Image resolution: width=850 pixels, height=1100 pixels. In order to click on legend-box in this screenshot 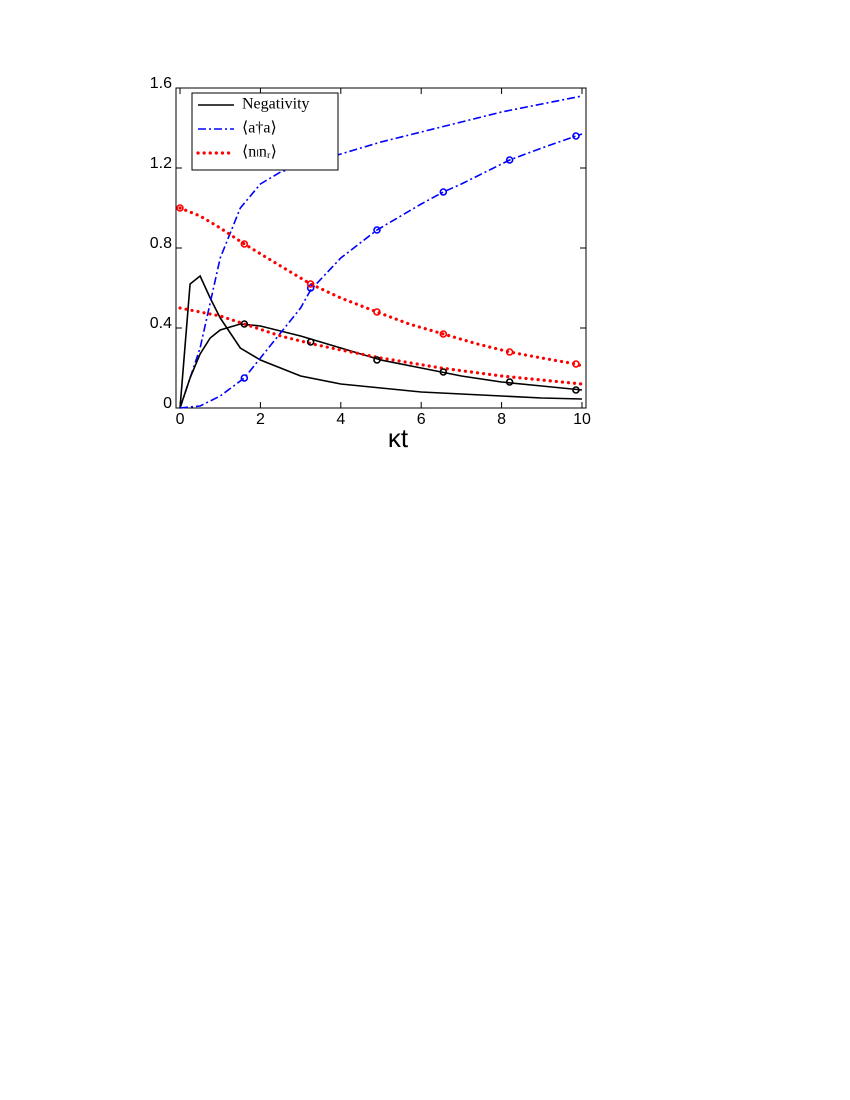, I will do `click(265, 131)`.